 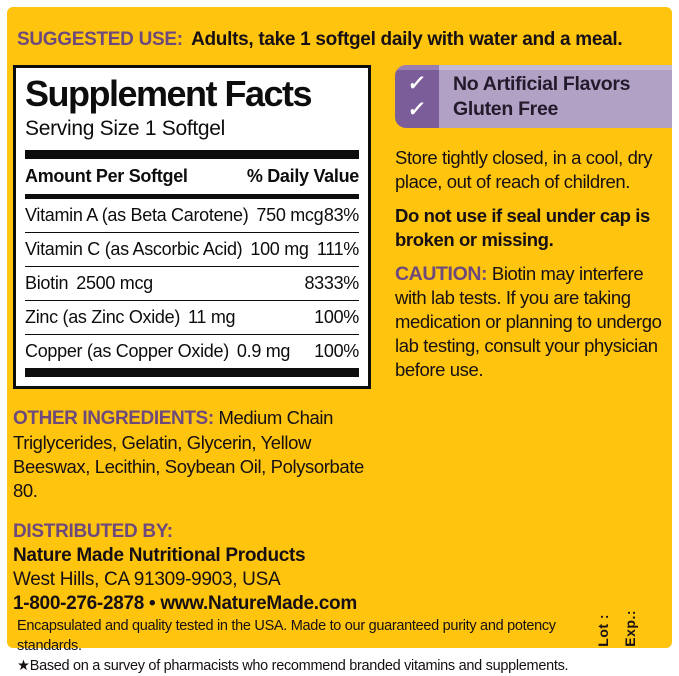 What do you see at coordinates (630, 628) in the screenshot?
I see `exp-label: Exp.:` at bounding box center [630, 628].